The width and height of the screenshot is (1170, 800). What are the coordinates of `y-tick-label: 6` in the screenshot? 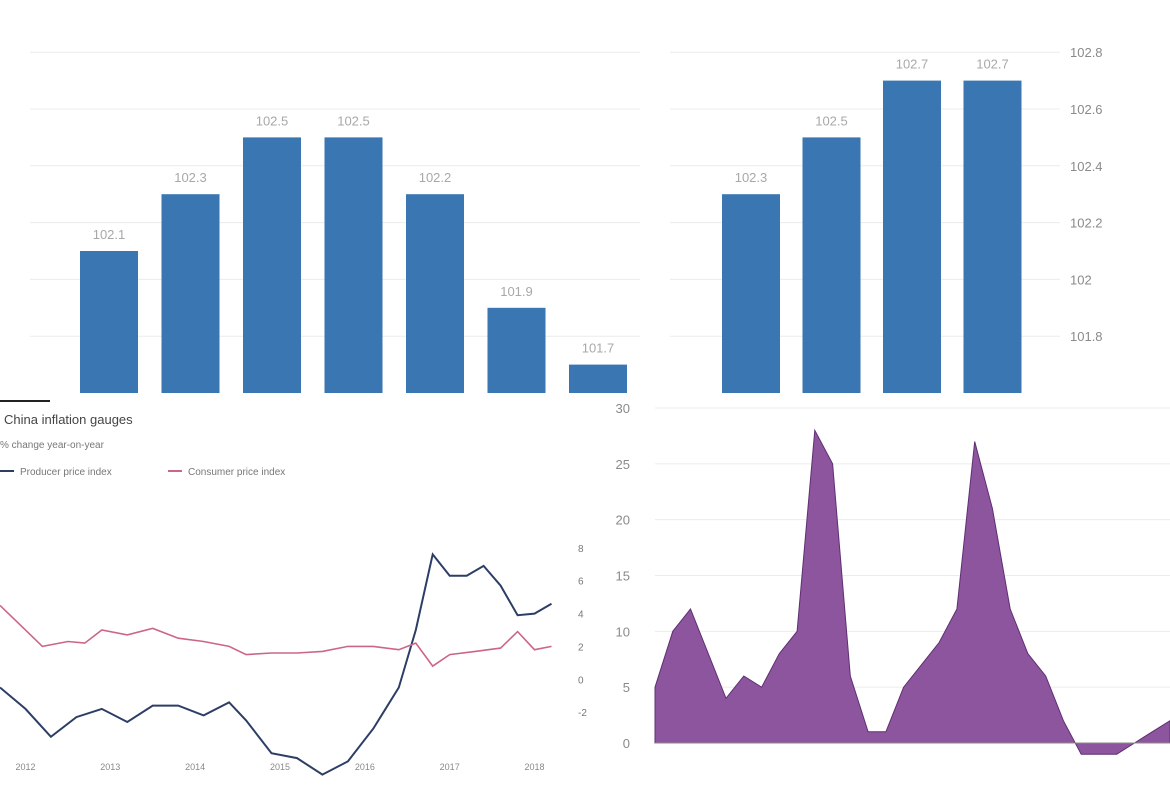 It's located at (581, 582).